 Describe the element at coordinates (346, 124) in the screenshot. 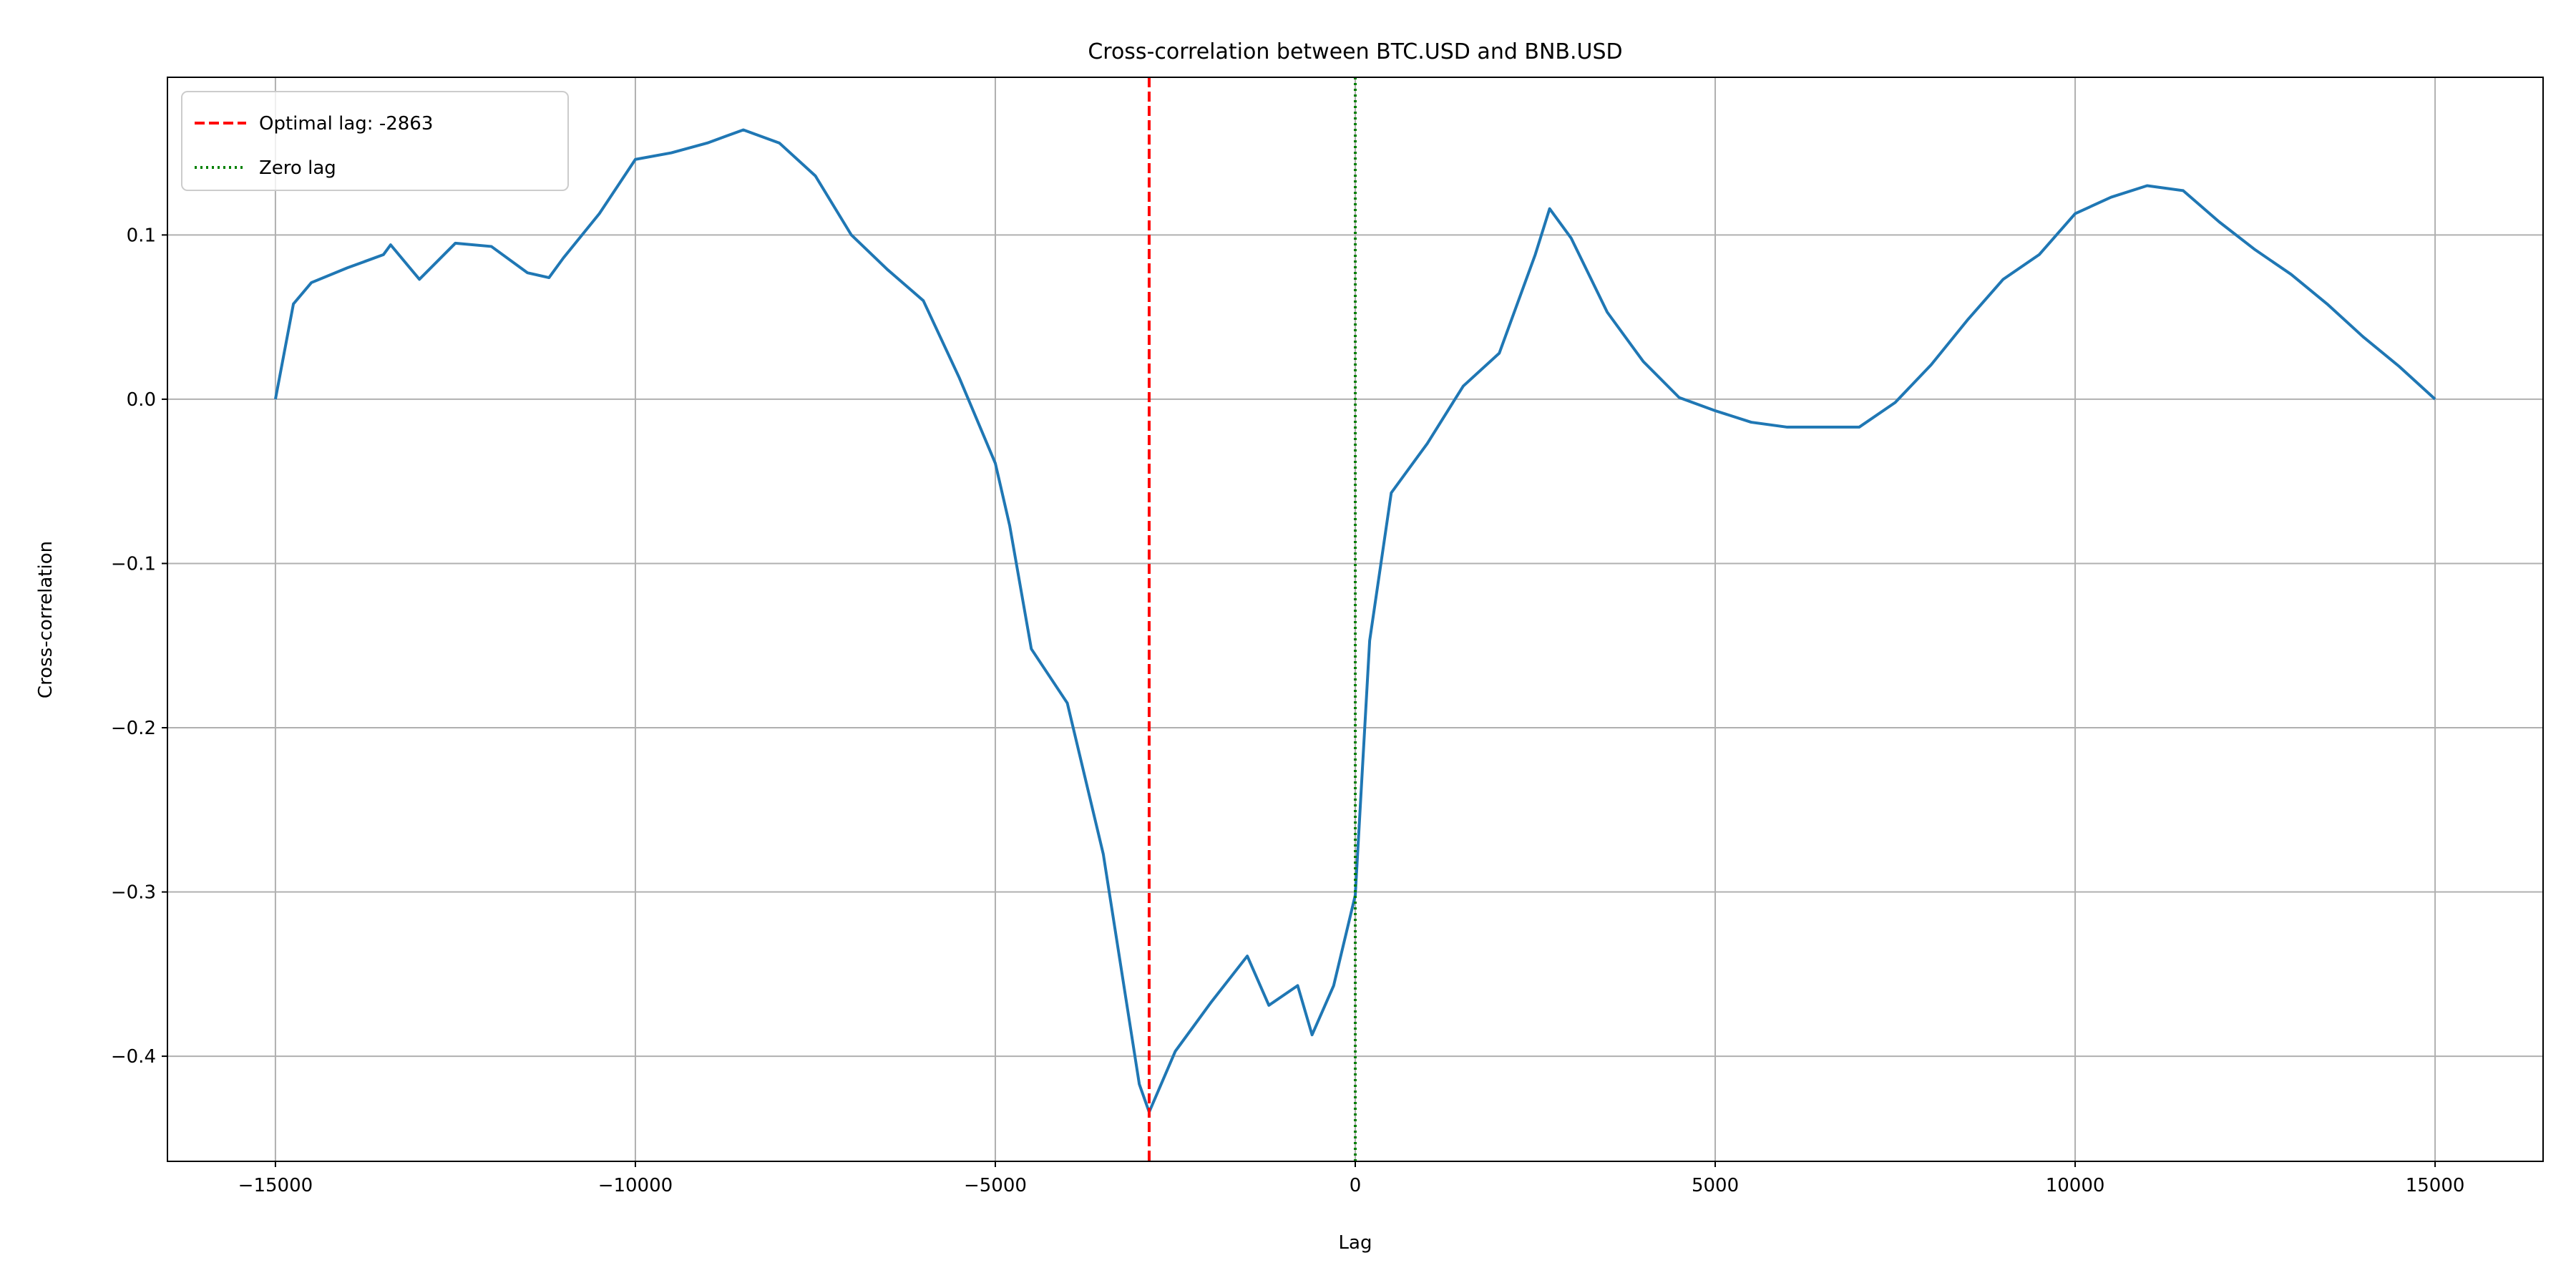

I see `legend-label: Optimal lag: -2863` at that location.